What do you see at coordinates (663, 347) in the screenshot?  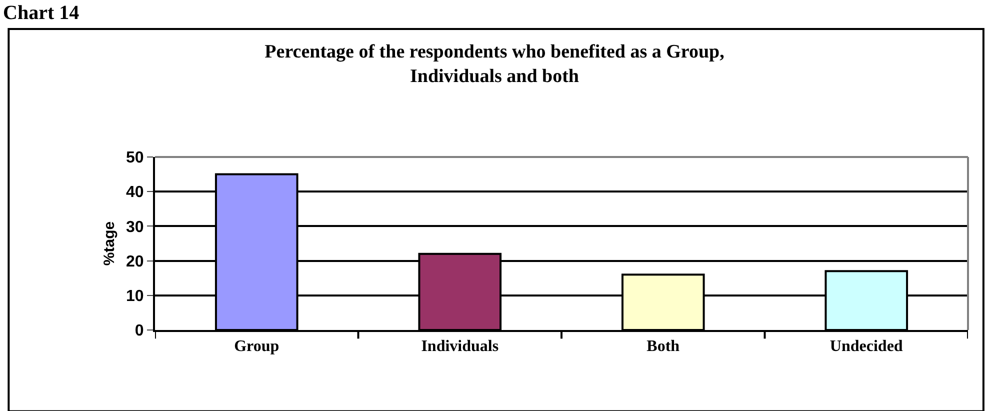 I see `x-tick-label: Both` at bounding box center [663, 347].